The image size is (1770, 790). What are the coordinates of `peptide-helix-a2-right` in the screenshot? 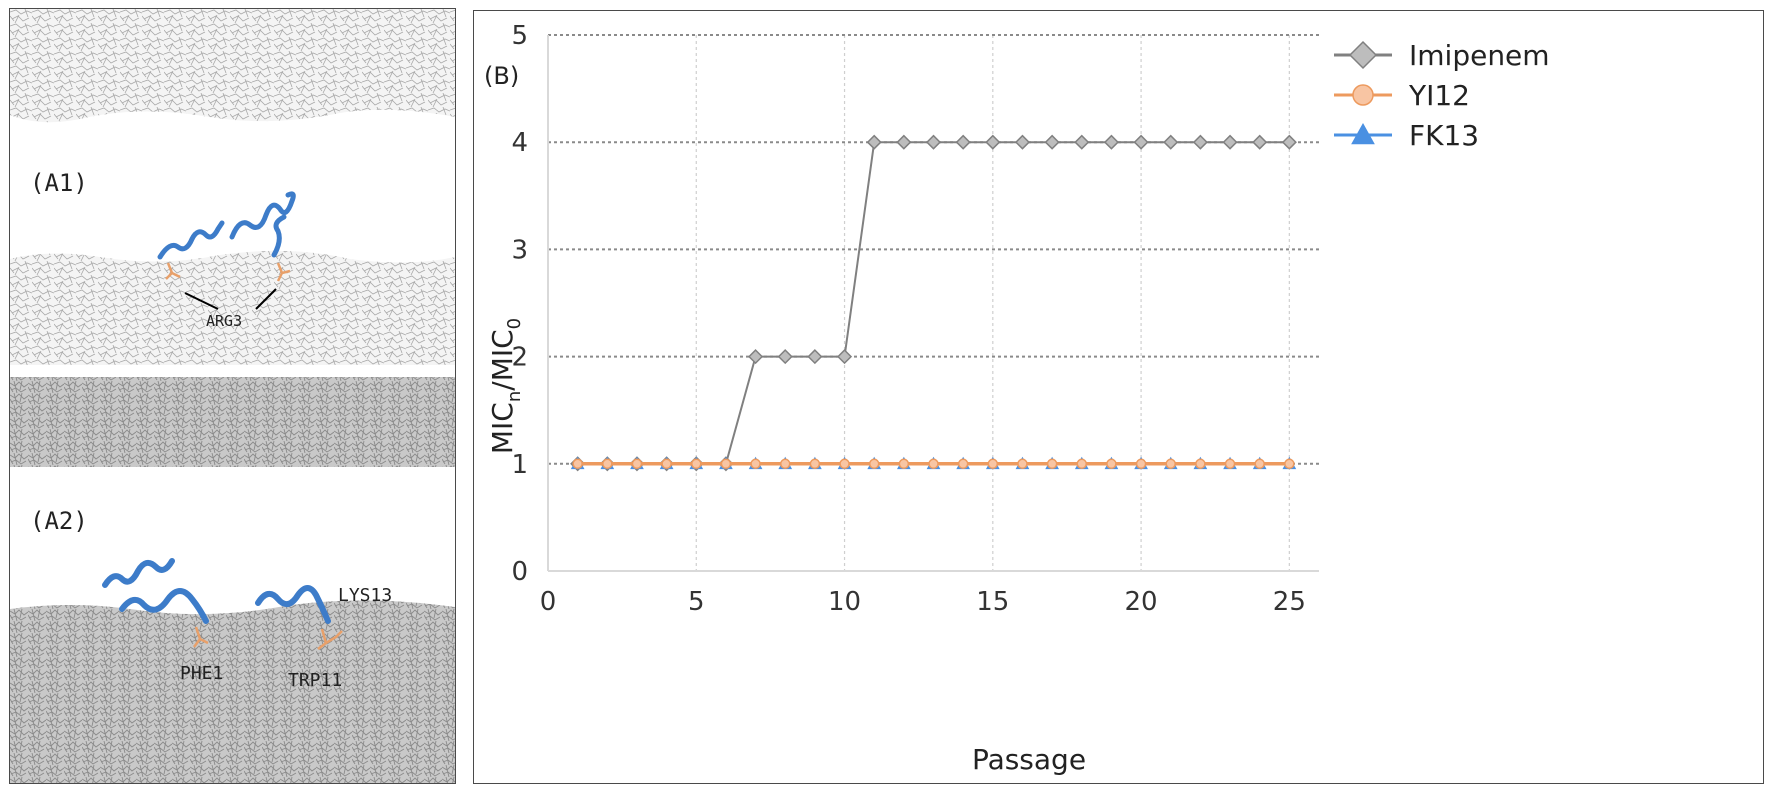 It's located at (293, 604).